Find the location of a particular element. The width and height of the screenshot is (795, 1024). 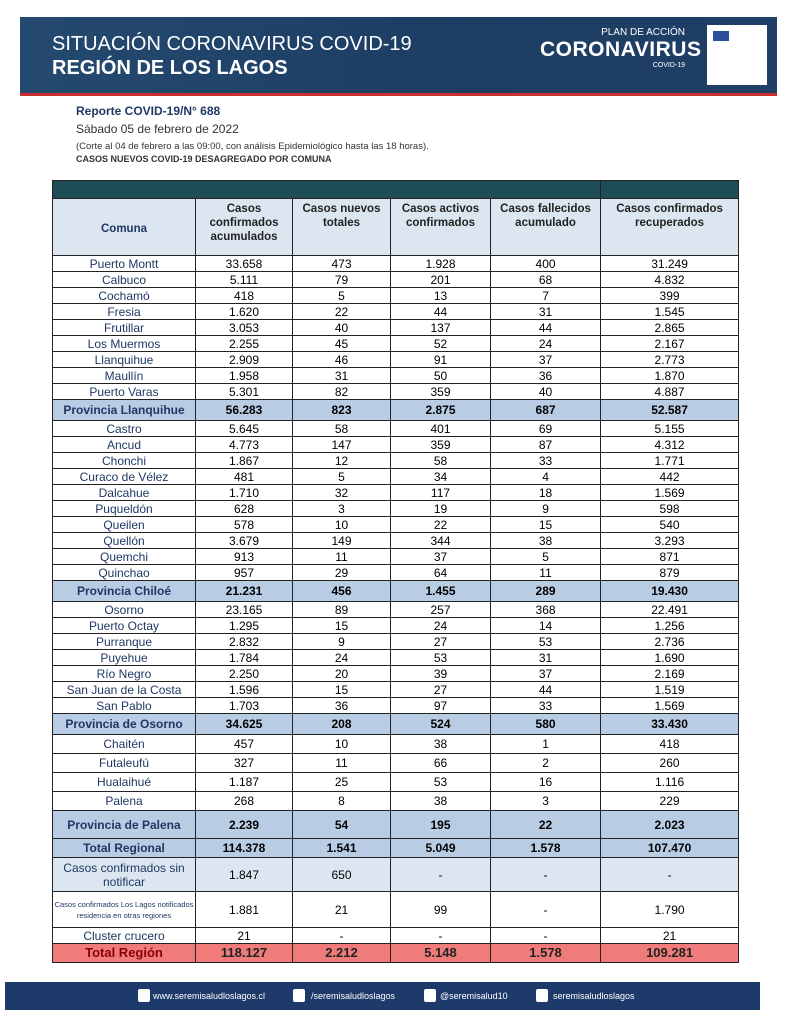

cell: 137 is located at coordinates (440, 327).